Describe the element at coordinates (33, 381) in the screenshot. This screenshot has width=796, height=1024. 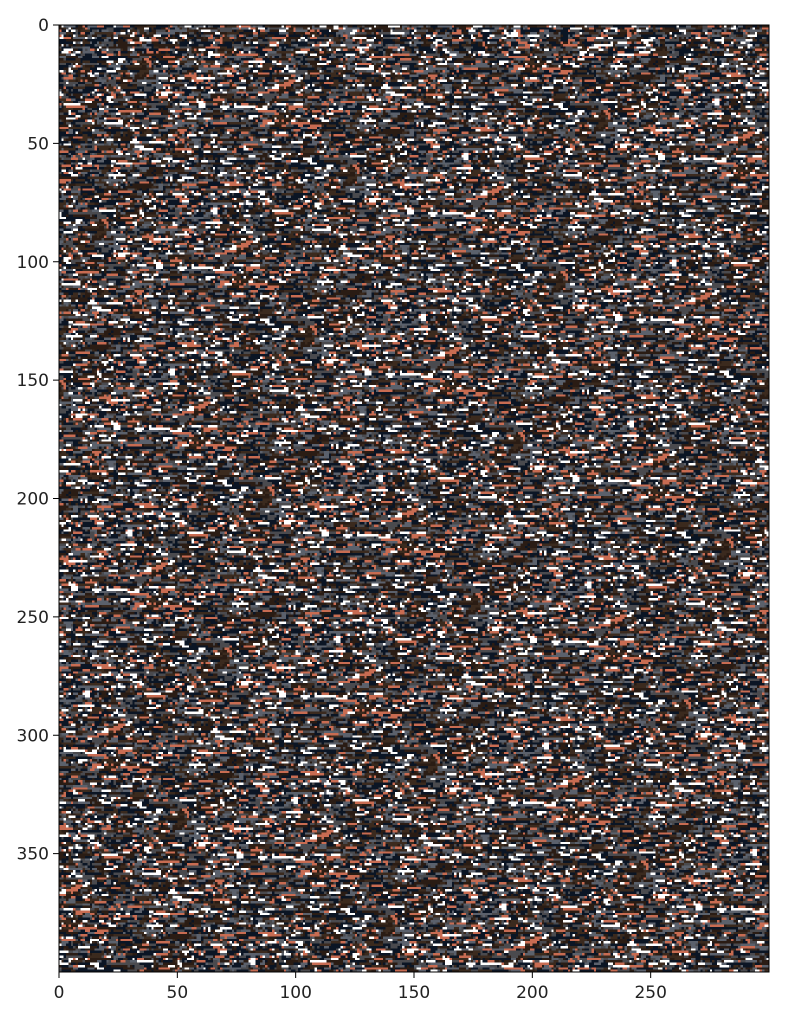
I see `y-tick-label: 150` at that location.